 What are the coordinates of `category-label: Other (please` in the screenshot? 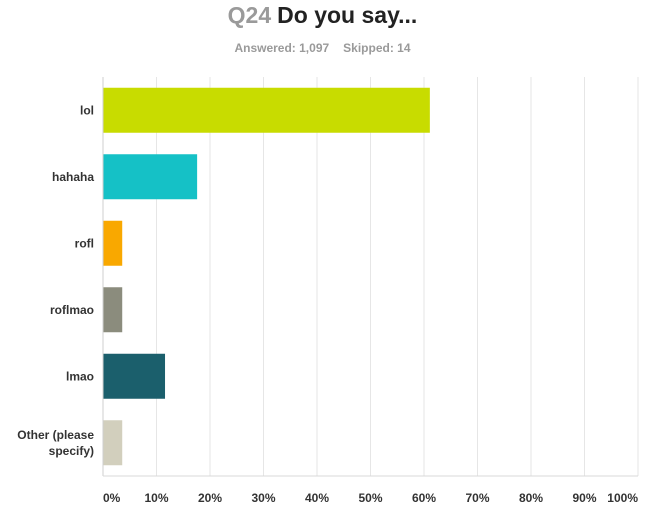 It's located at (55, 435).